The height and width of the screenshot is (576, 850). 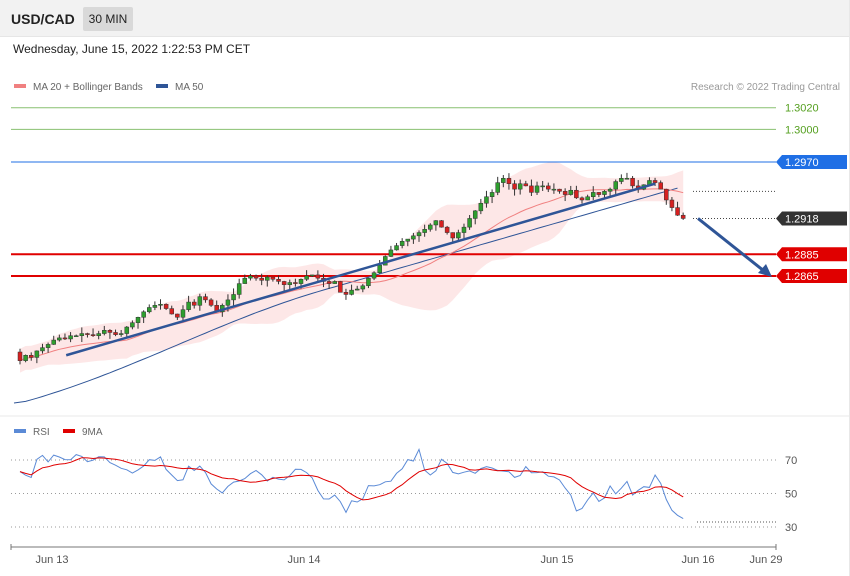 I want to click on ma50-legend-label: MA 50, so click(x=189, y=87).